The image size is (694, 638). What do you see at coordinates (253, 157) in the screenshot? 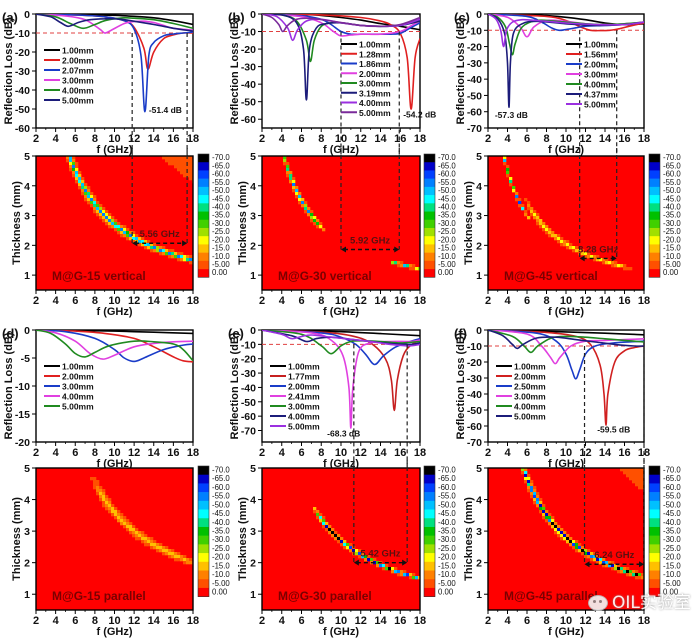
I see `y-tick-label: 5` at bounding box center [253, 157].